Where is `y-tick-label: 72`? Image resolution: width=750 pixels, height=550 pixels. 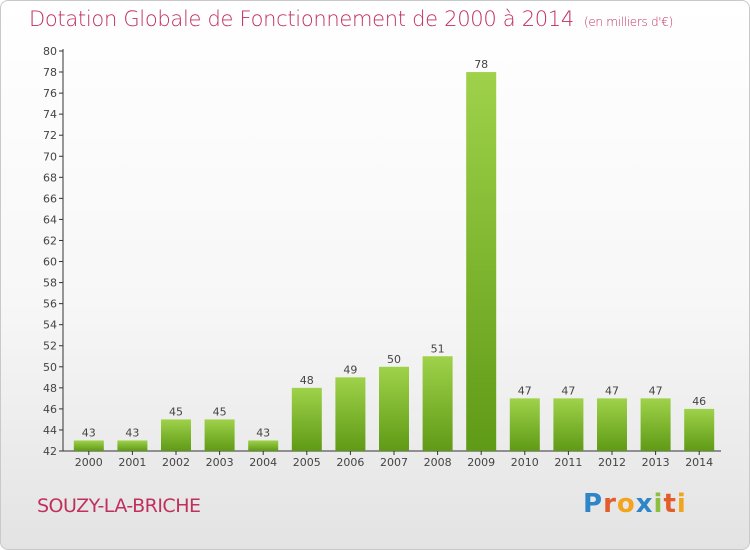 y-tick-label: 72 is located at coordinates (50, 135).